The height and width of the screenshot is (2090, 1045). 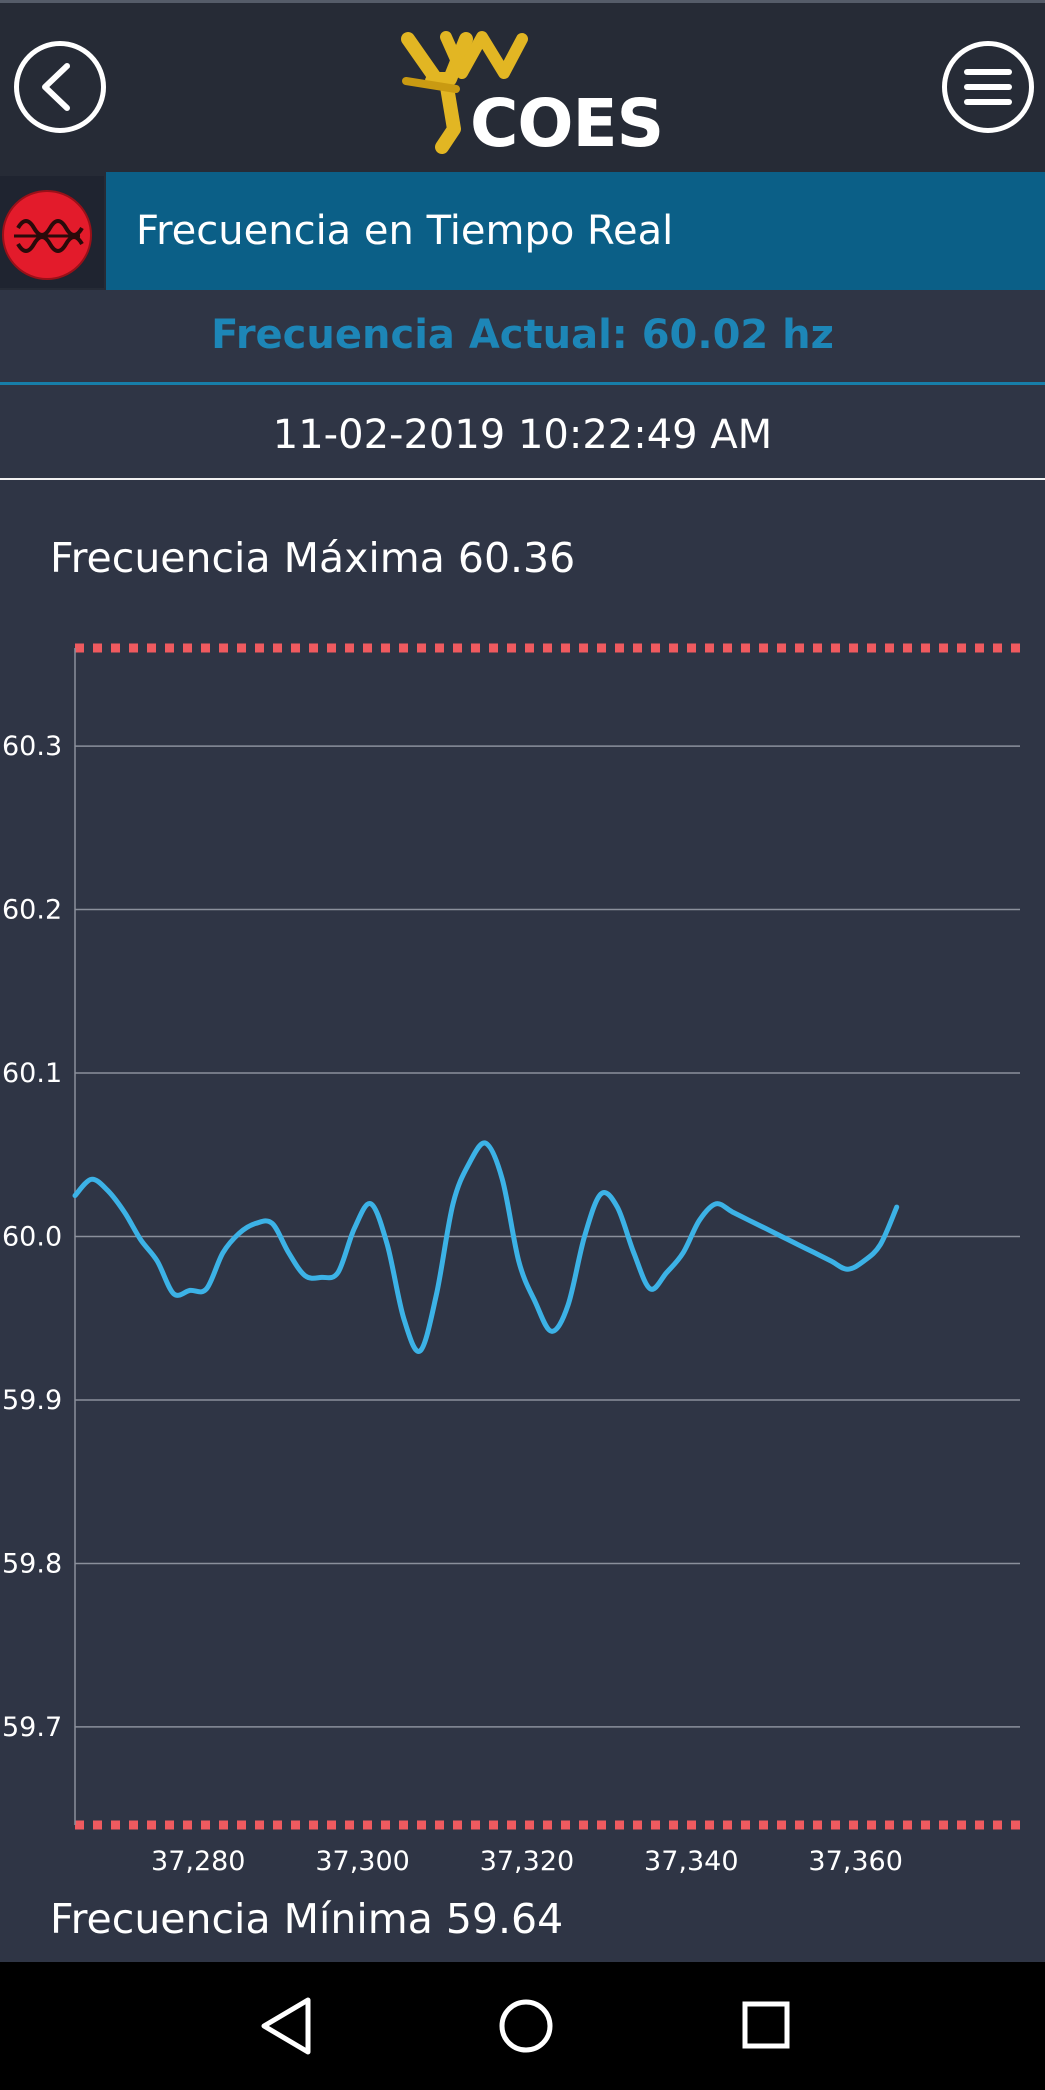 I want to click on x-tick-label: 37,360, so click(x=855, y=1861).